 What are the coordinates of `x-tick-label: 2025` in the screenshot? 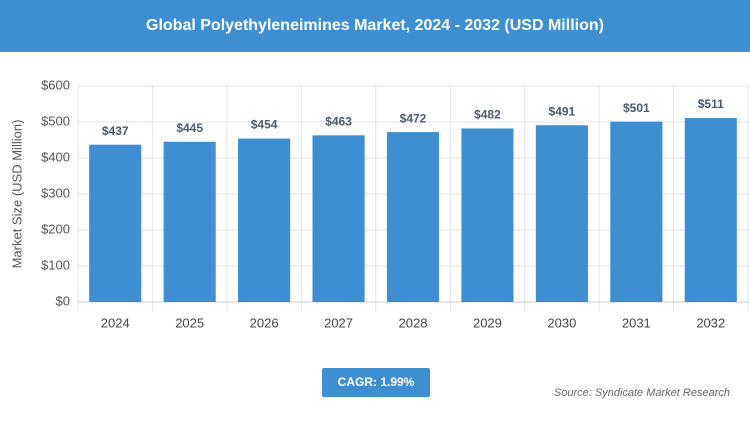 It's located at (189, 322).